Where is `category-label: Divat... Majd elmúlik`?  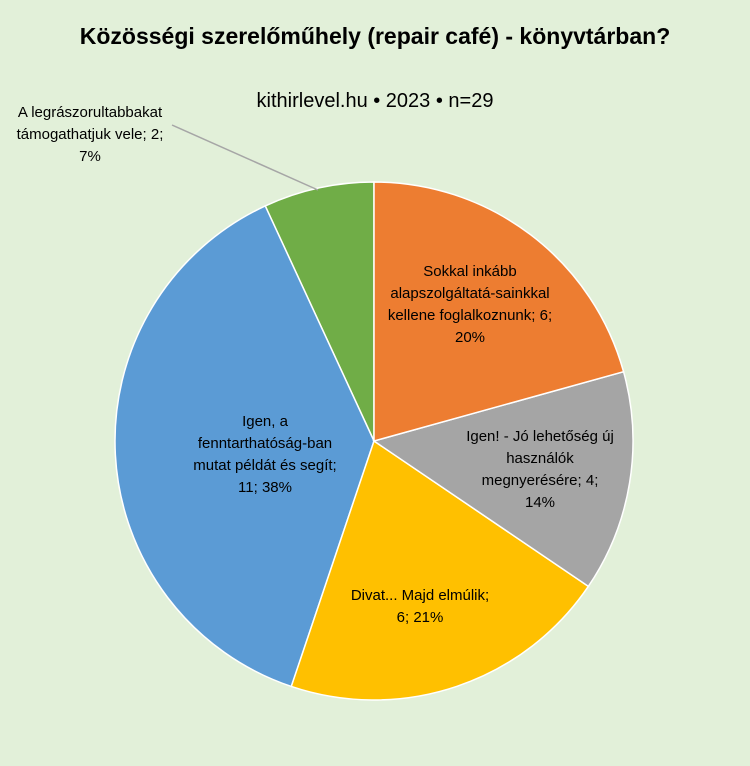 category-label: Divat... Majd elmúlik is located at coordinates (418, 595).